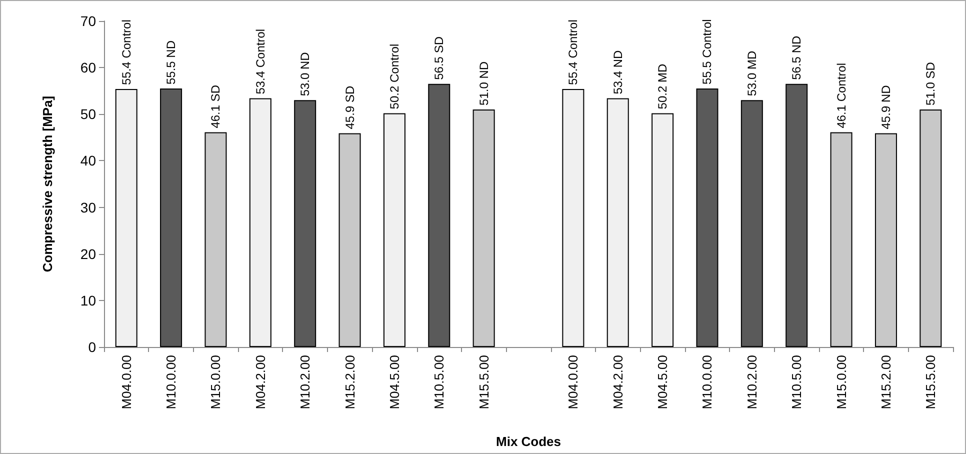  I want to click on y-tick-label: 20, so click(88, 254).